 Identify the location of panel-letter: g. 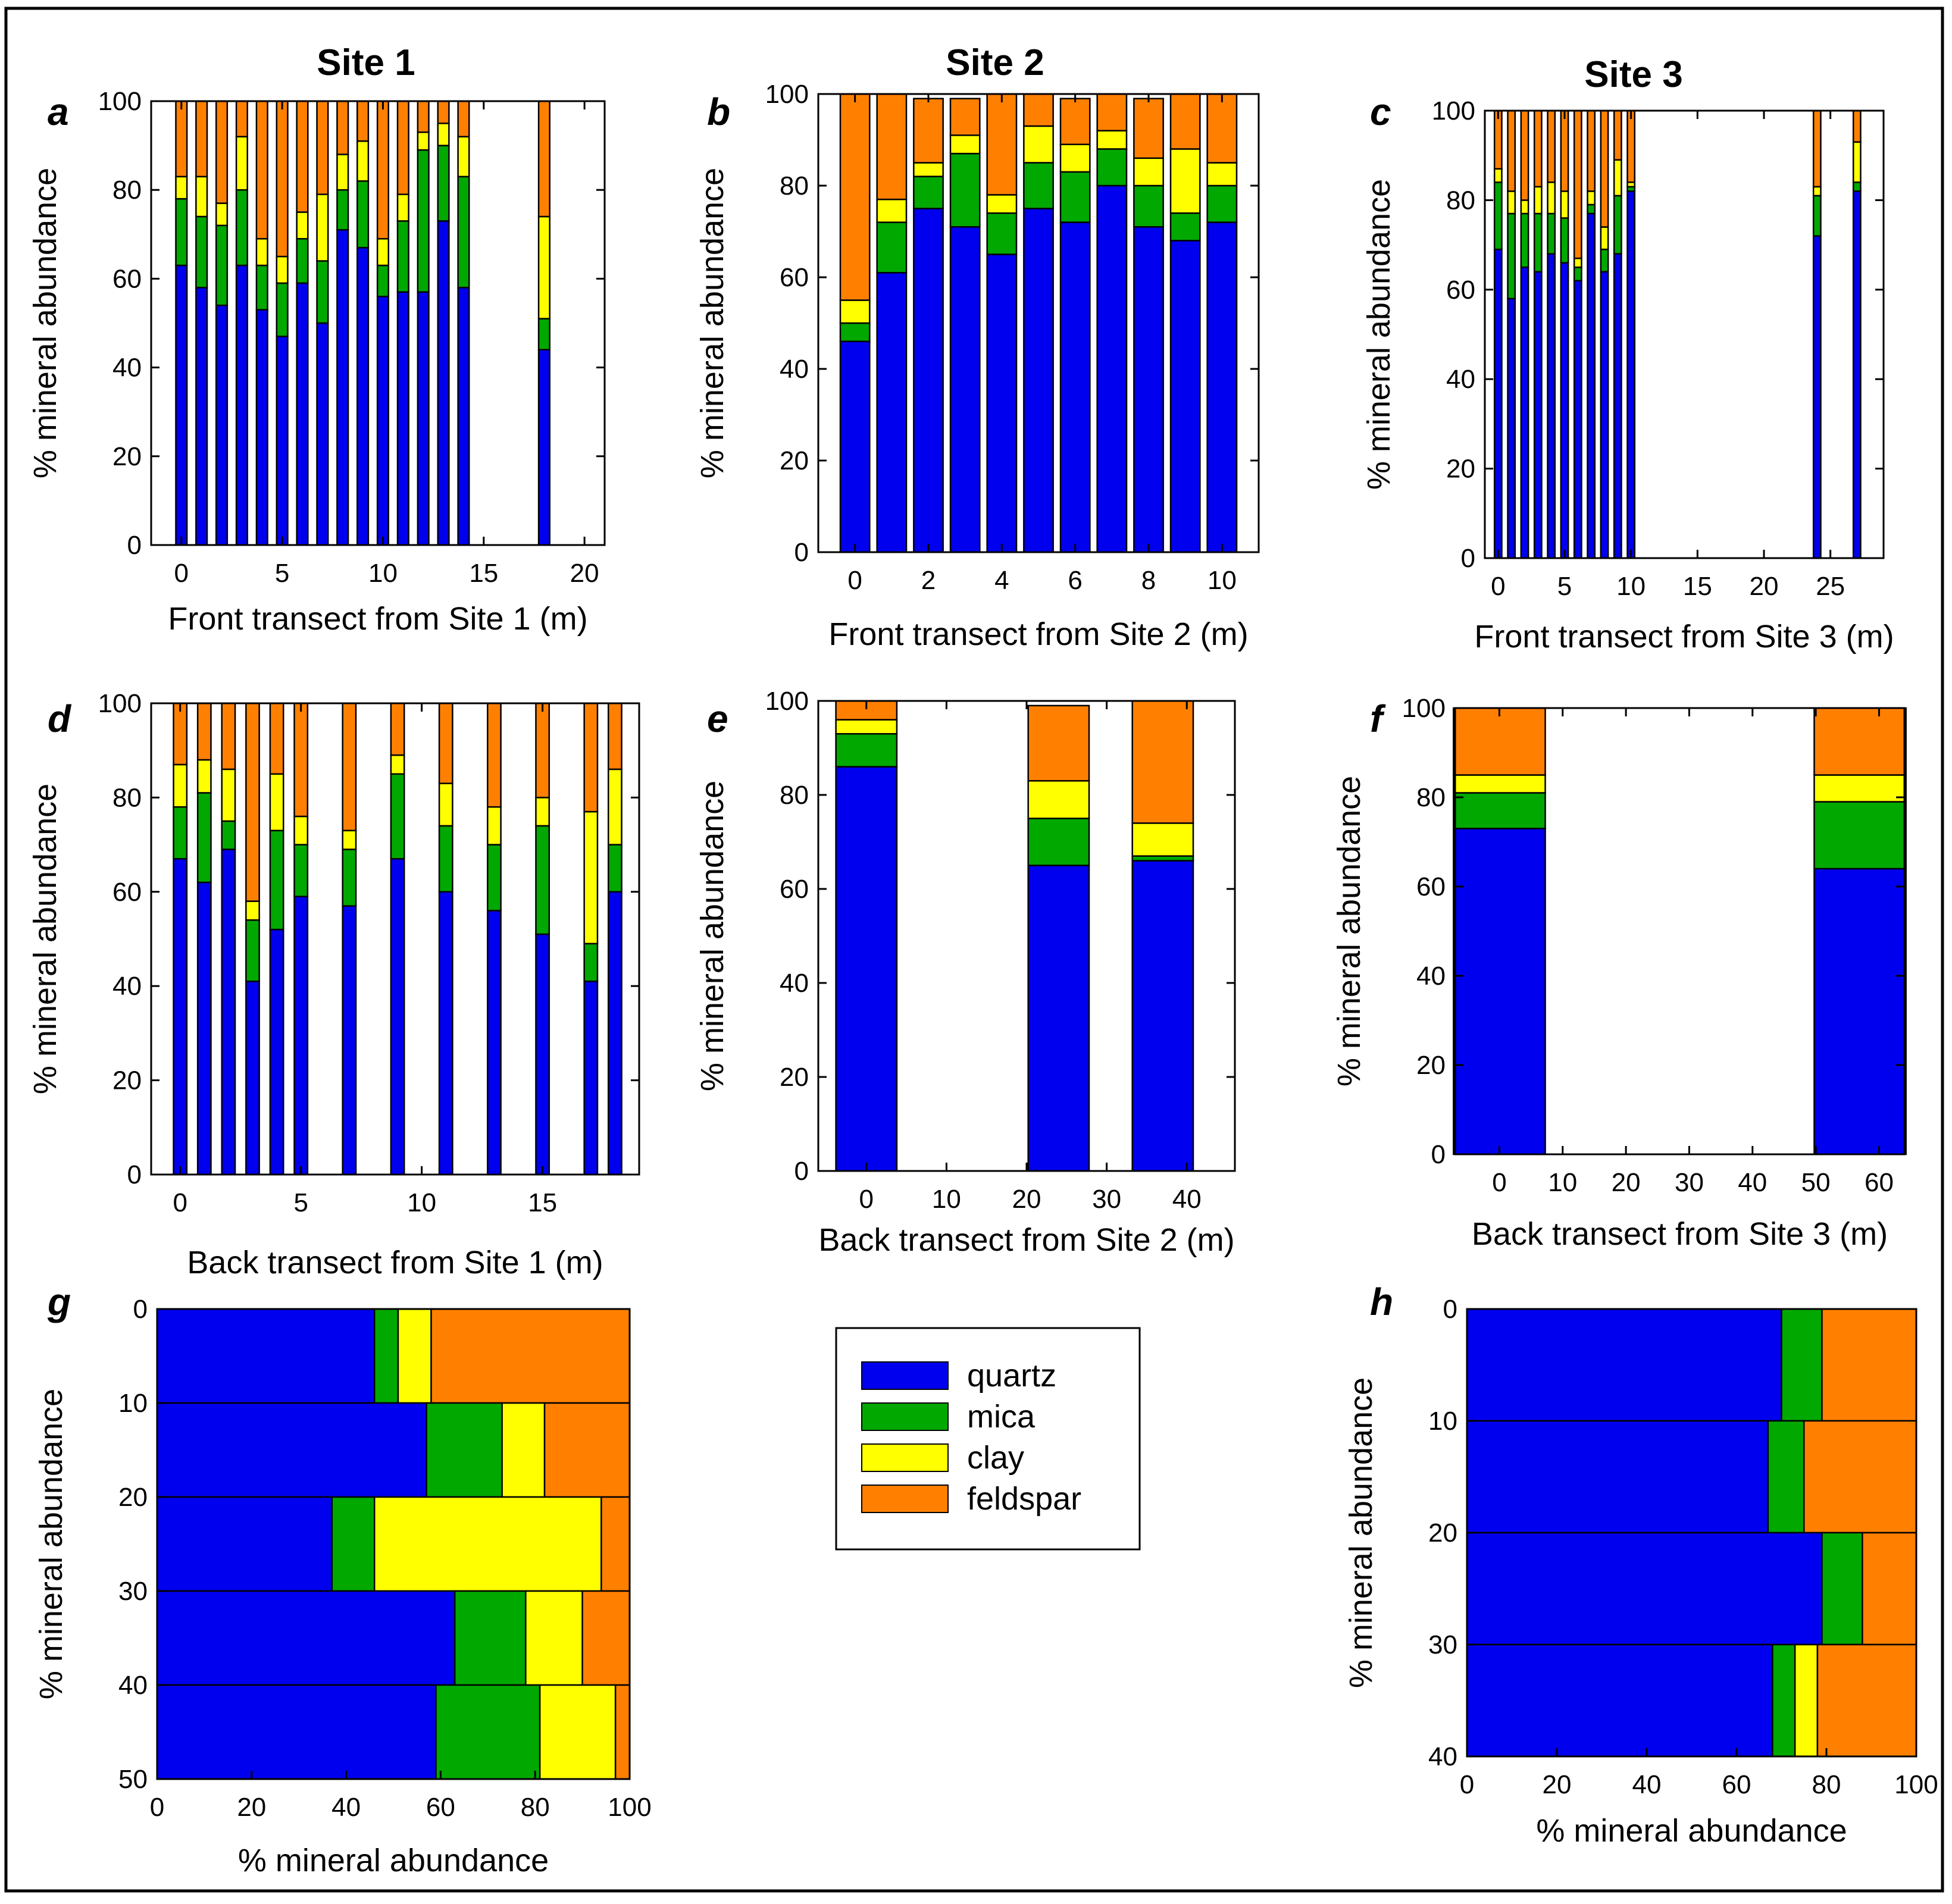
(59, 1301).